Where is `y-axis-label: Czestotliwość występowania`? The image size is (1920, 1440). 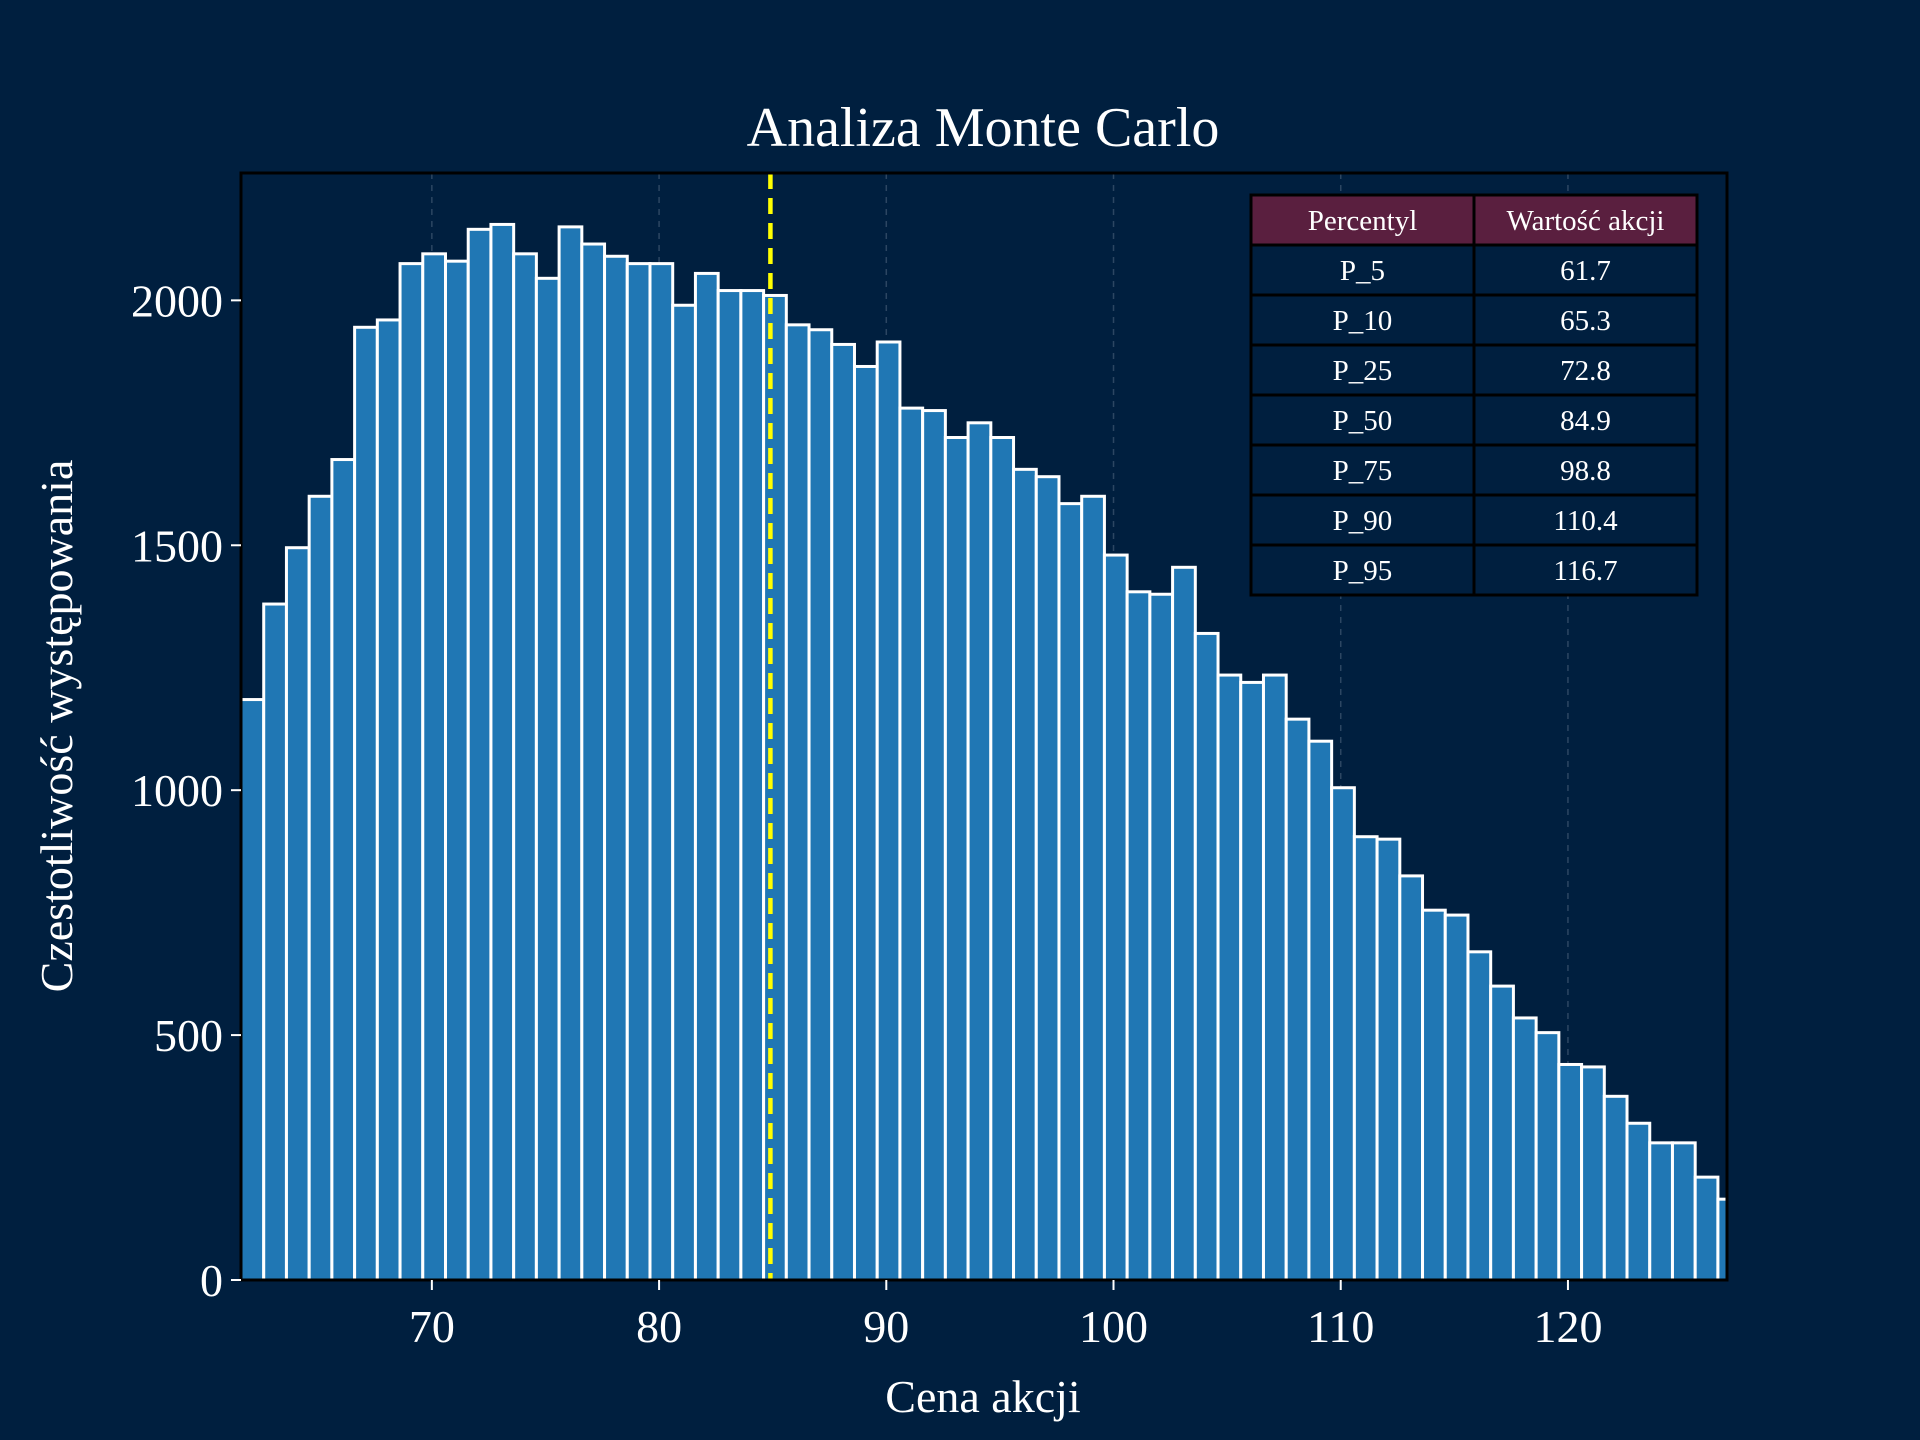 y-axis-label: Czestotliwość występowania is located at coordinates (56, 726).